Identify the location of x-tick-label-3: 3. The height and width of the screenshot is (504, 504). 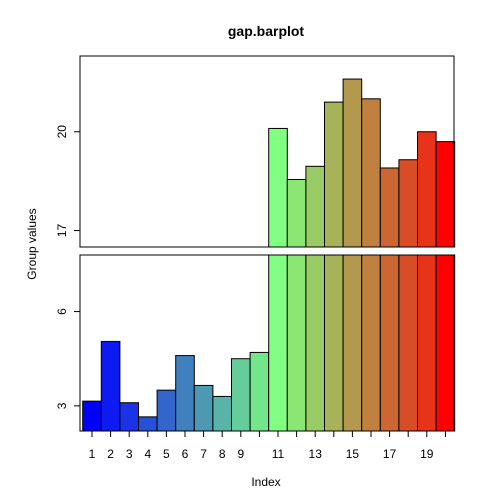
(129, 454).